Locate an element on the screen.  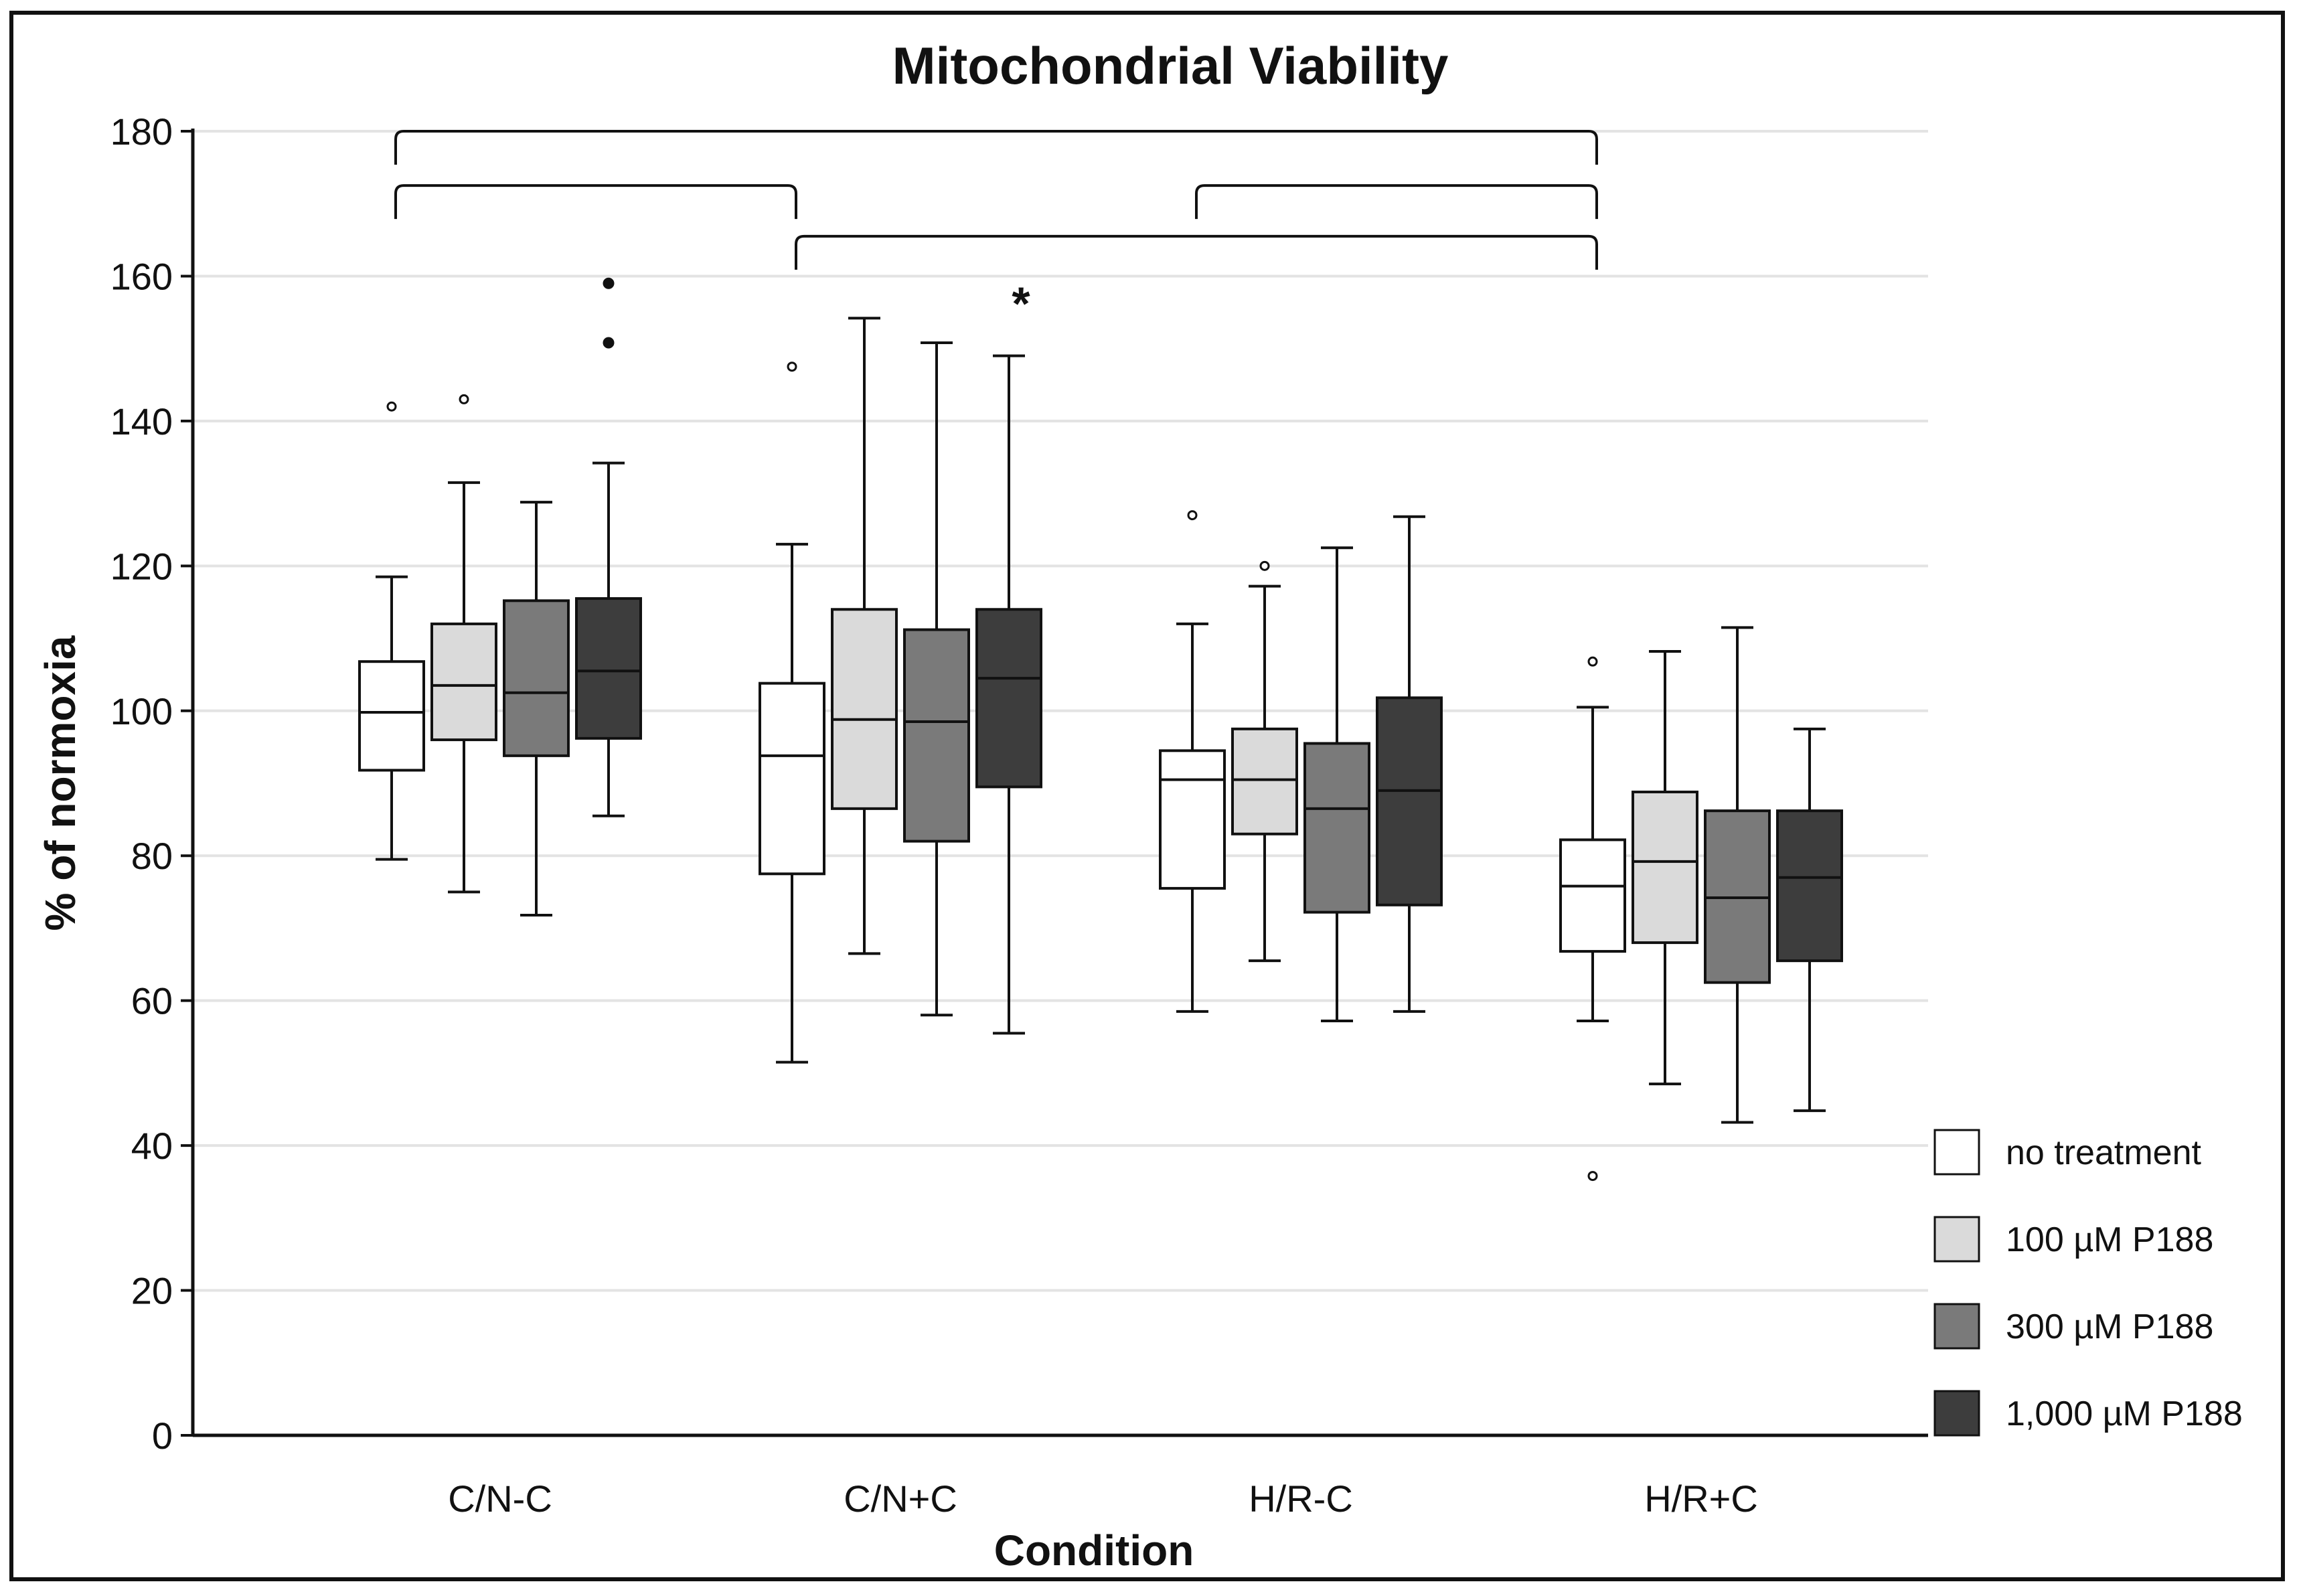
y-tick-label: 0 is located at coordinates (162, 1436).